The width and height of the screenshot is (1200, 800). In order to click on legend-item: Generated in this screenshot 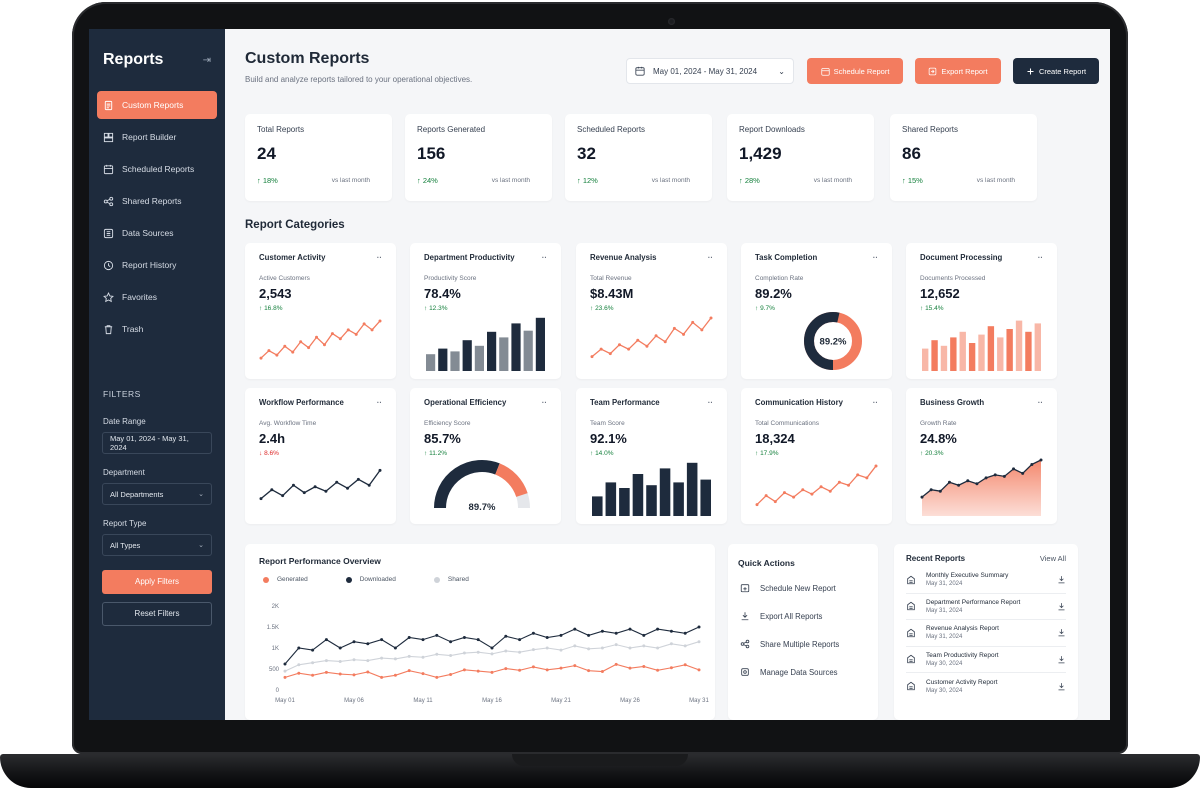, I will do `click(285, 579)`.